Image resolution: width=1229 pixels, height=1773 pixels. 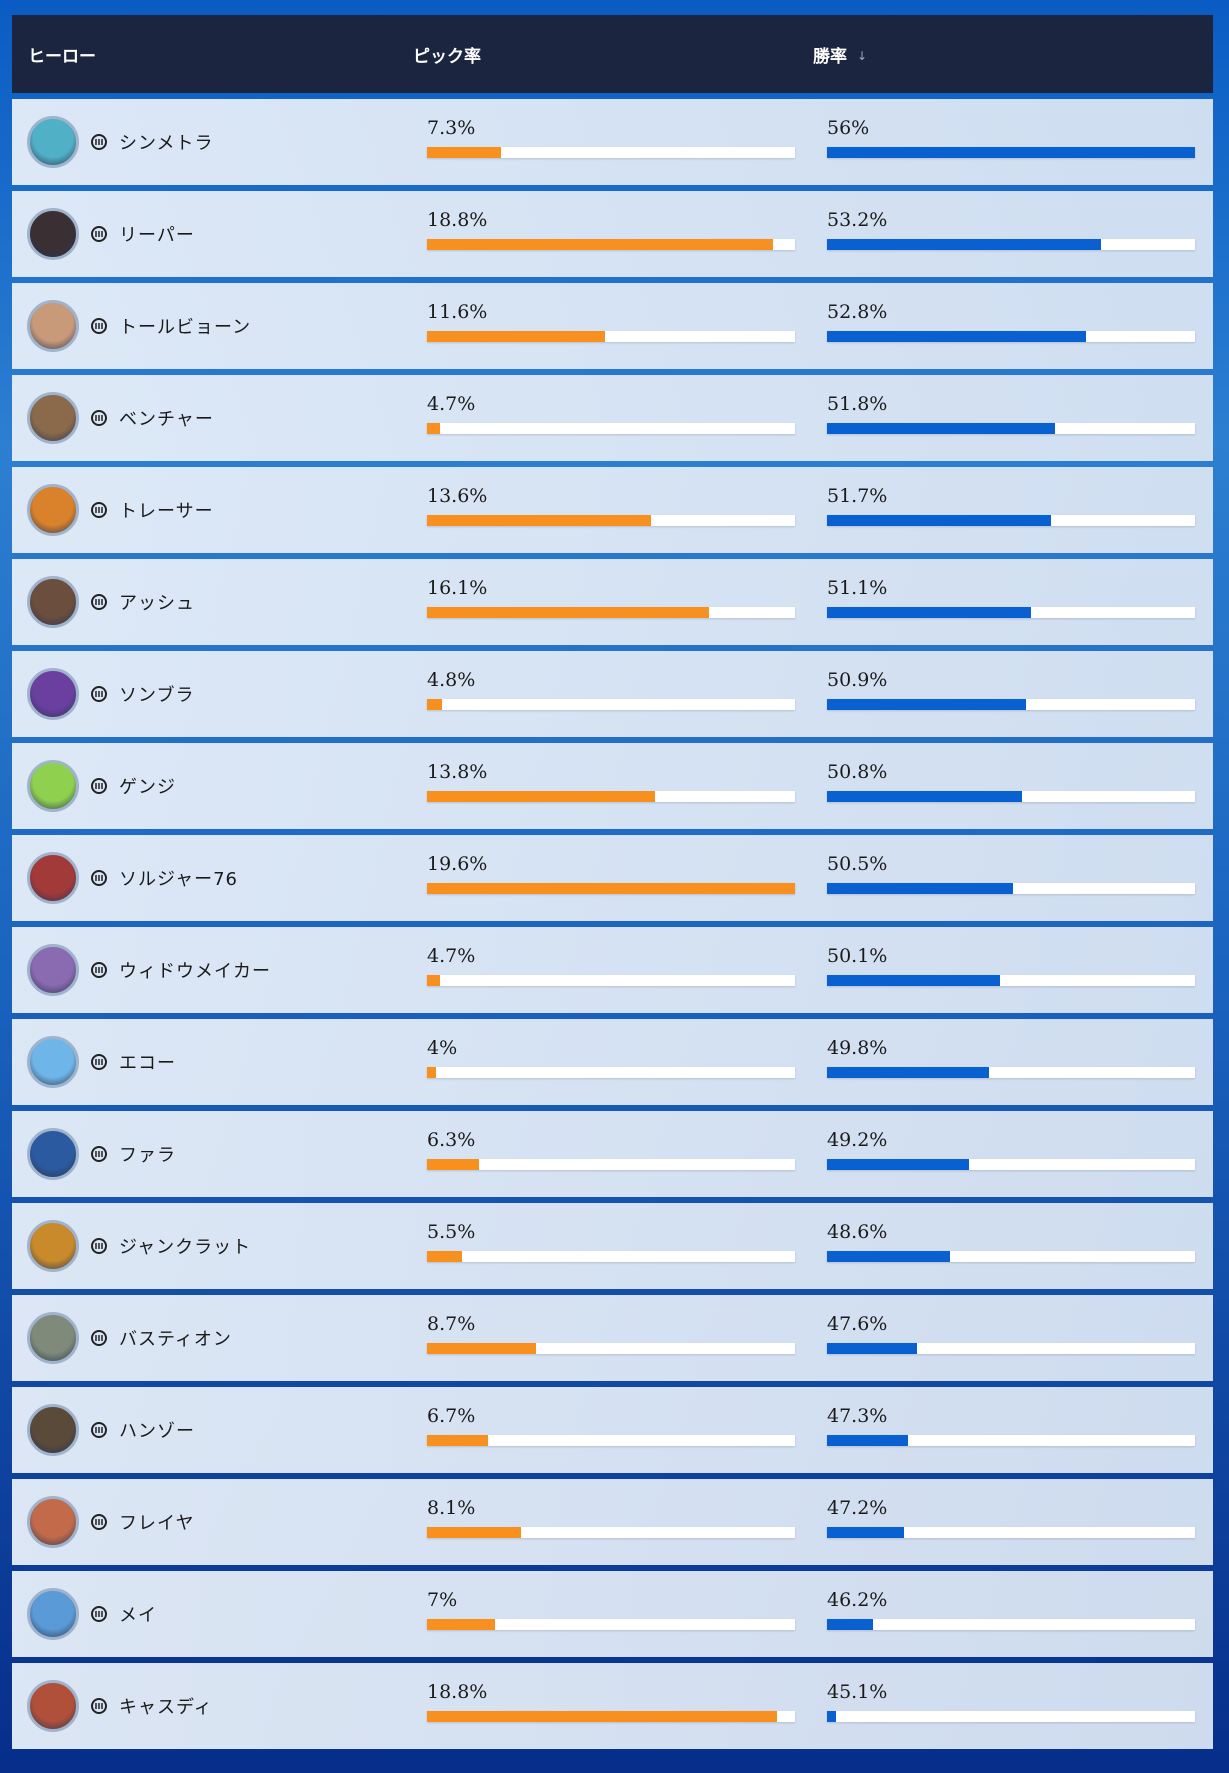 I want to click on pick-rate-value: 4.7%, so click(x=451, y=404).